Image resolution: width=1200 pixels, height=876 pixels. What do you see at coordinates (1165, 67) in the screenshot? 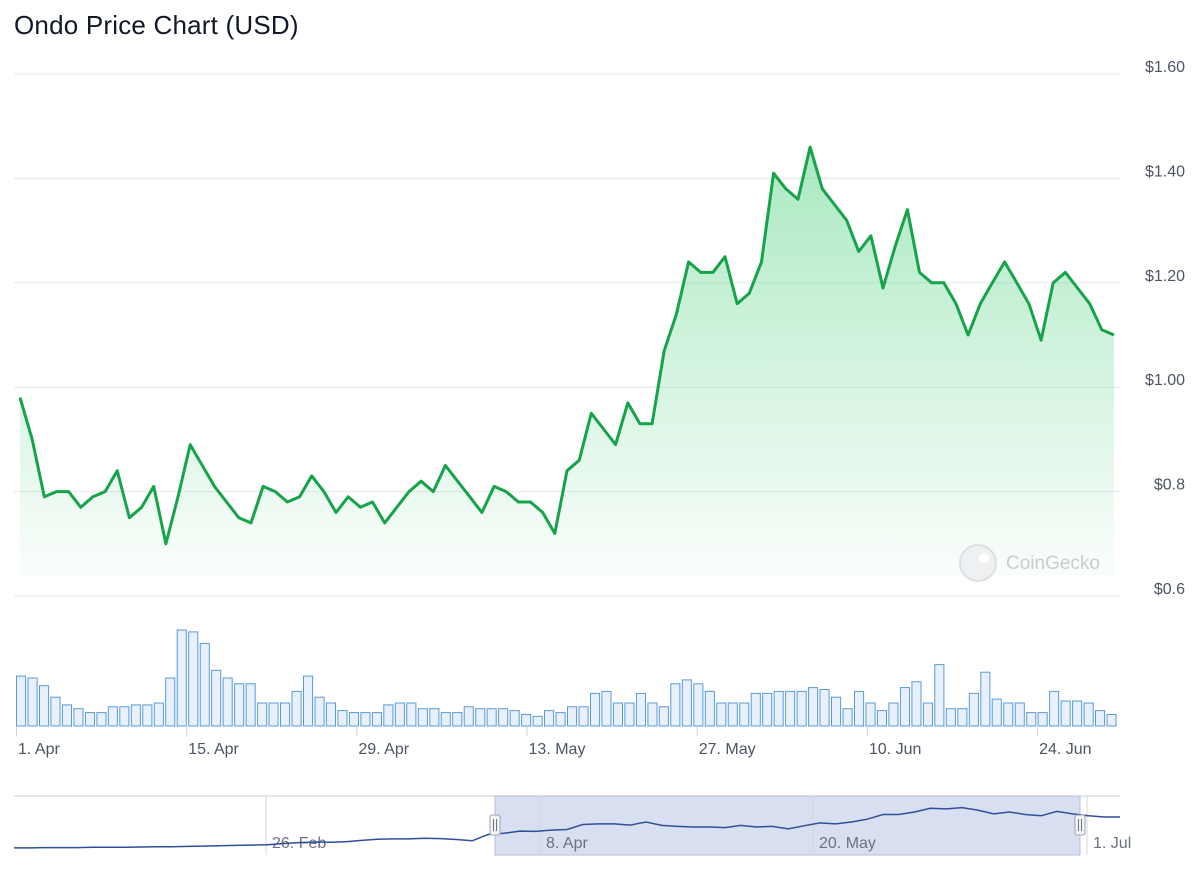
I see `y-tick-label: $1.60` at bounding box center [1165, 67].